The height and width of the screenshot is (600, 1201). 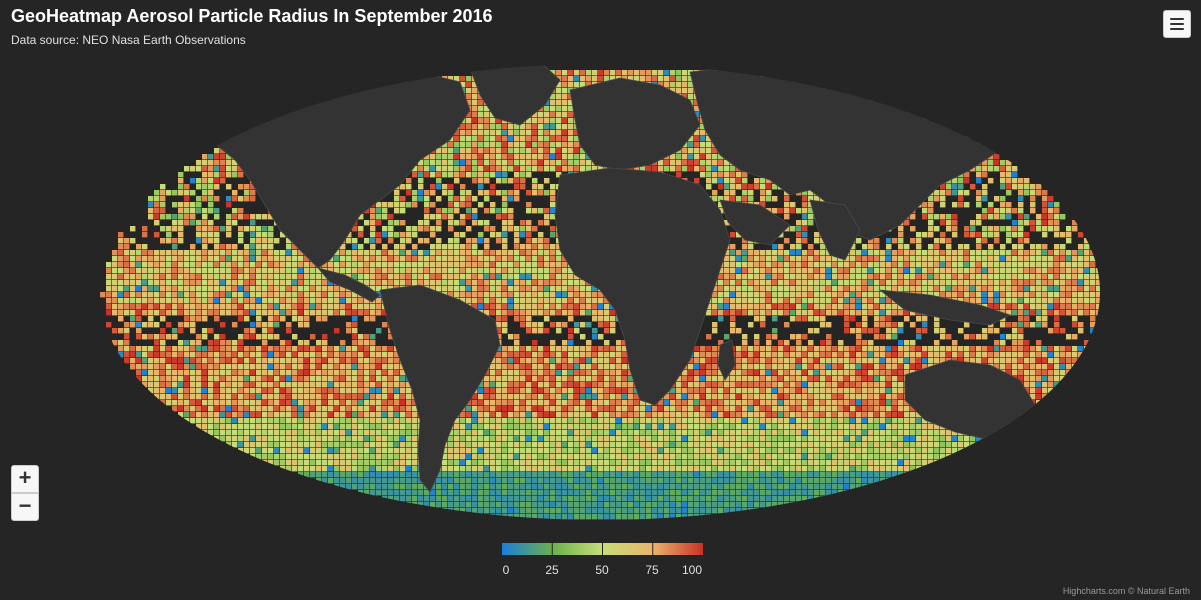 I want to click on export-menu-button, so click(x=1177, y=24).